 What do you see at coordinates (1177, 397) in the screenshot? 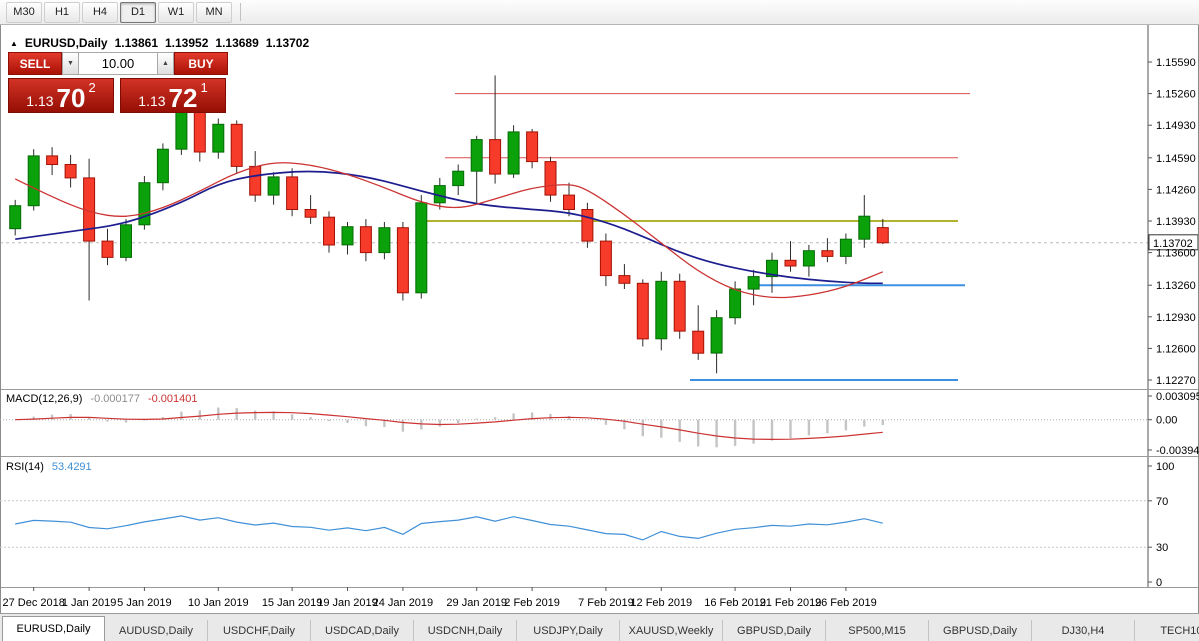
I see `macd-axis-label: 0.003095` at bounding box center [1177, 397].